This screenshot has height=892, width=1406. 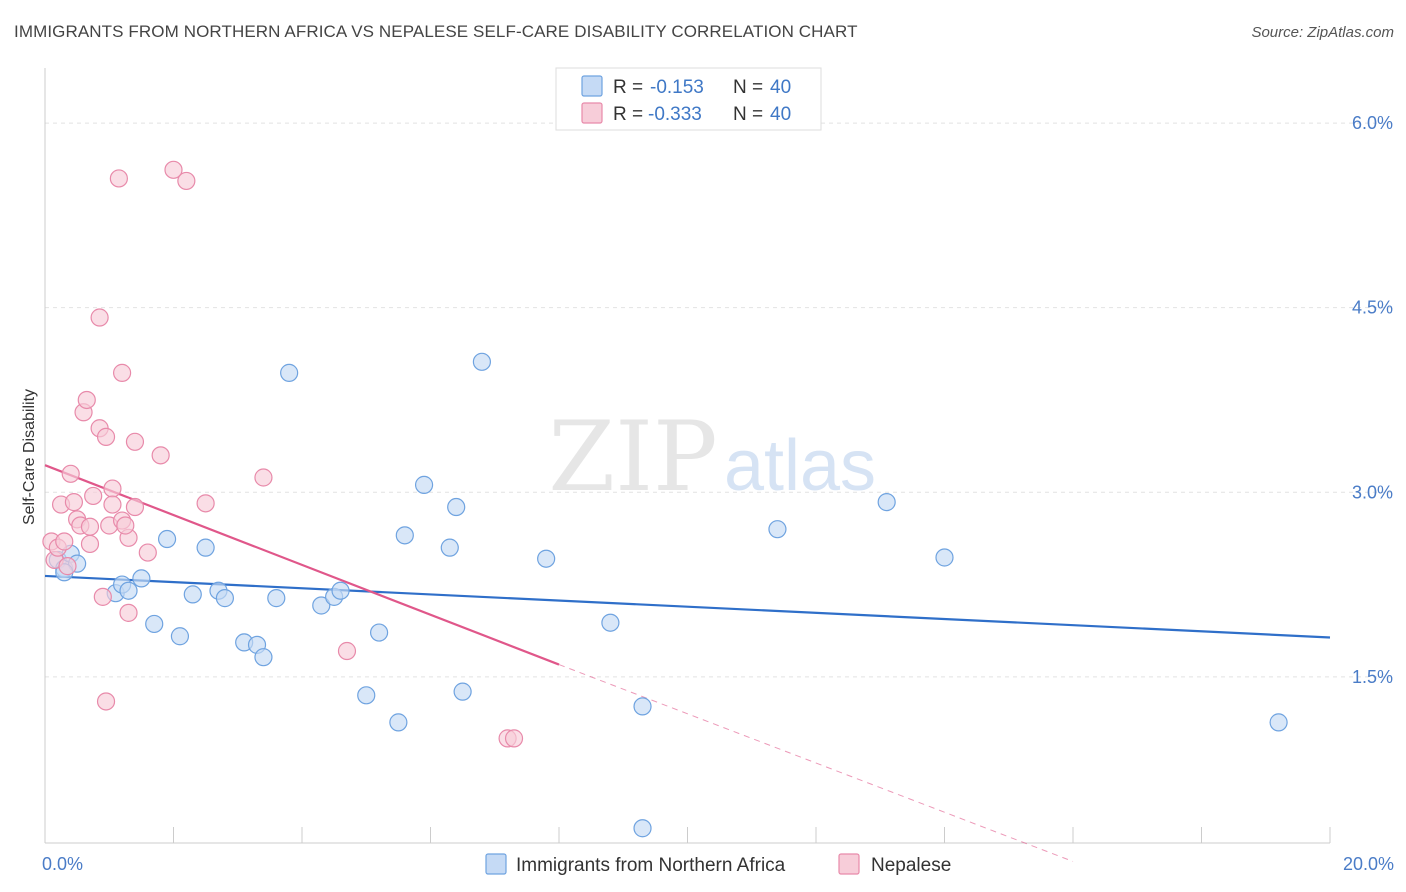 What do you see at coordinates (1372, 677) in the screenshot?
I see `y-tick-label-0: 1.5%` at bounding box center [1372, 677].